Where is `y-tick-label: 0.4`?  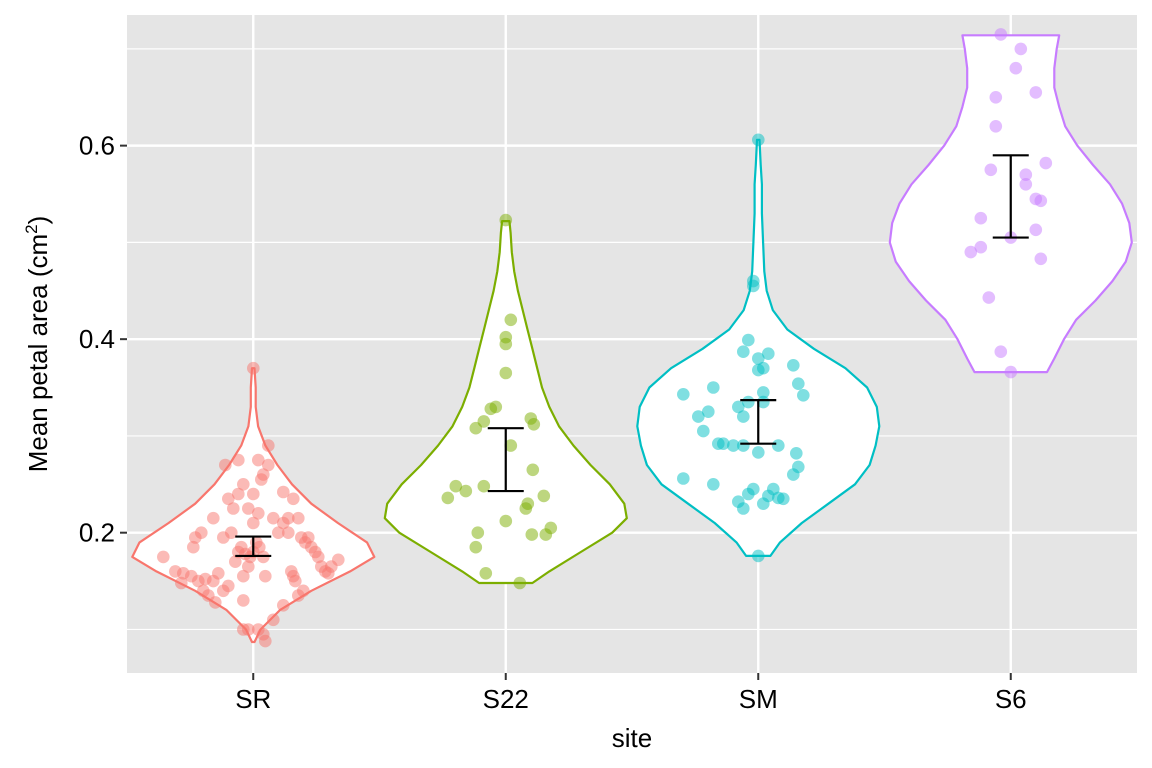
y-tick-label: 0.4 is located at coordinates (97, 339).